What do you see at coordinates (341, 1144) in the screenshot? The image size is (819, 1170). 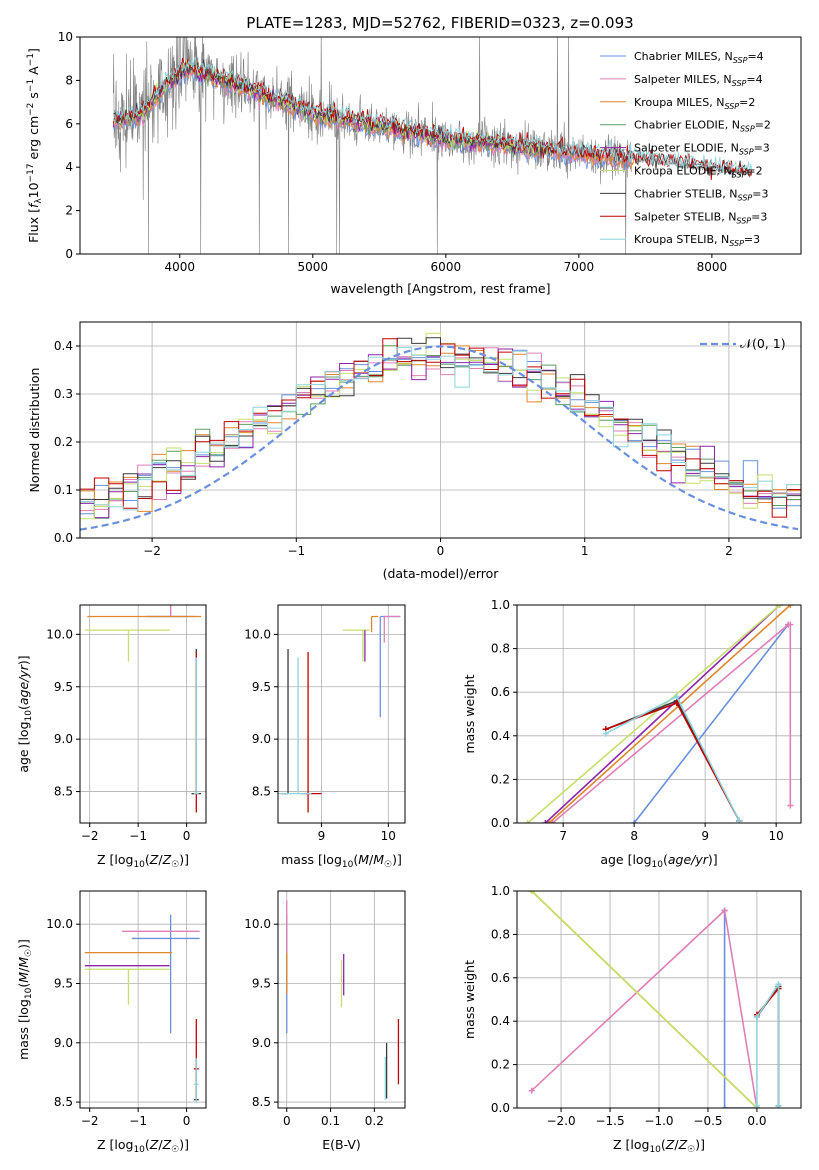 I see `x-axis-label: E(B-V)` at bounding box center [341, 1144].